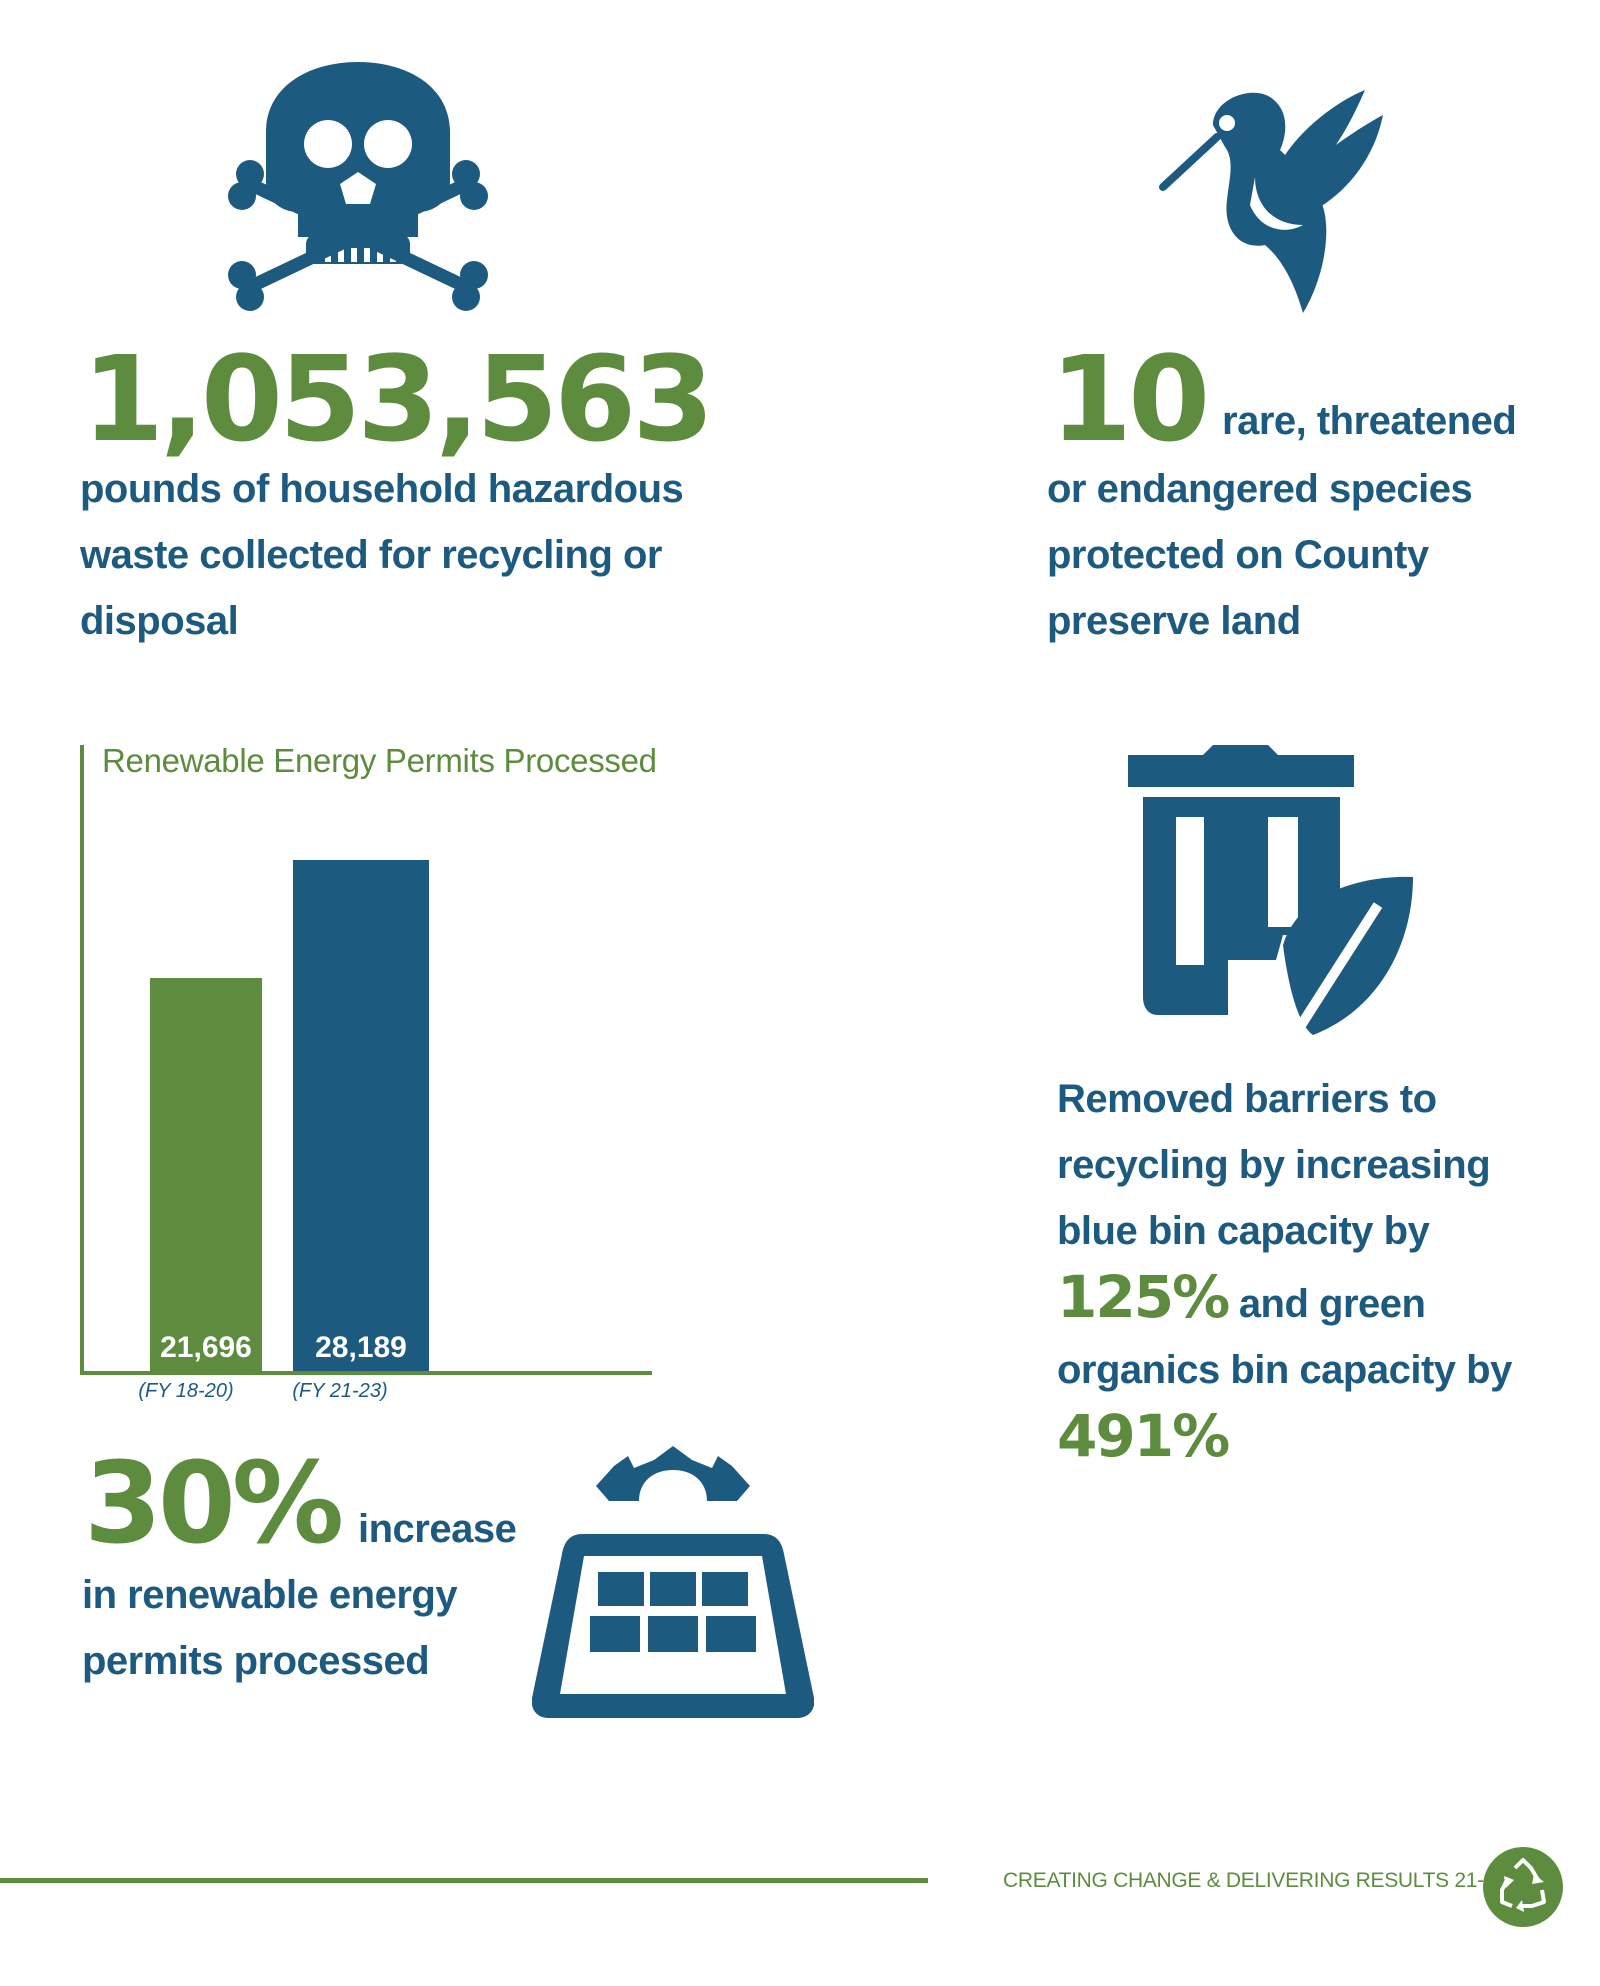  I want to click on chart-title: Renewable Energy Permits Processed, so click(379, 760).